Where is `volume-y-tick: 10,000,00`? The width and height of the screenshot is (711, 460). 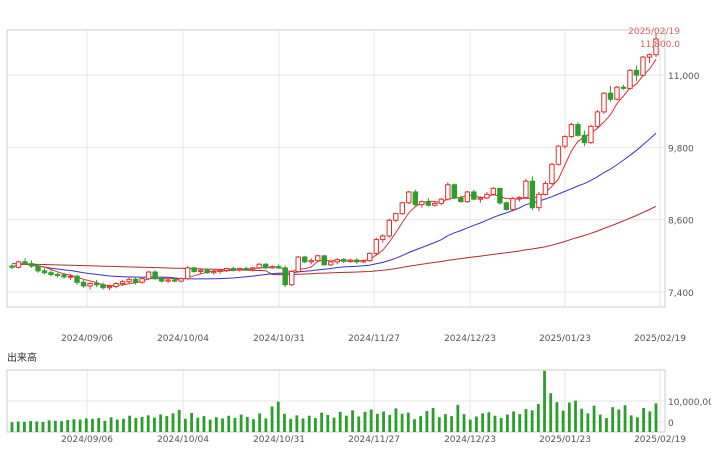 volume-y-tick: 10,000,00 is located at coordinates (689, 403).